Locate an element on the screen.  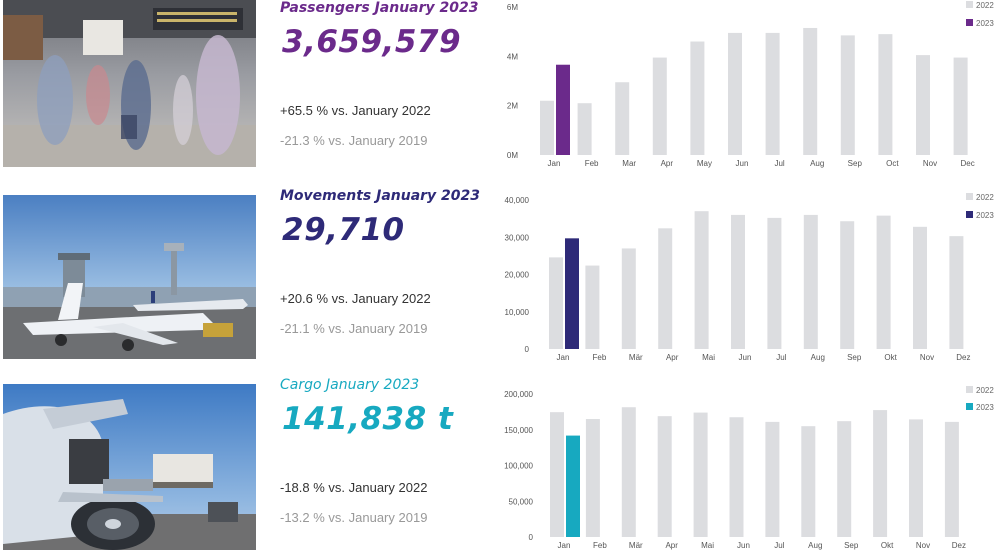
kpi-value: 141,838 t is located at coordinates (368, 419).